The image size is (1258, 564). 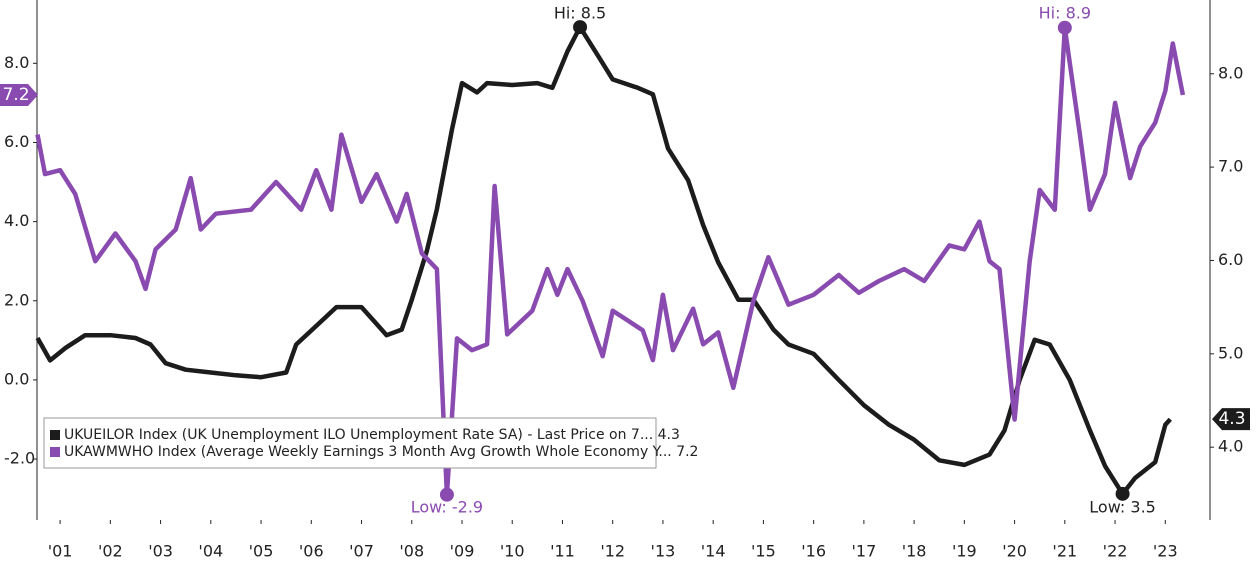 I want to click on y2-tick-label: 5.0, so click(x=1230, y=352).